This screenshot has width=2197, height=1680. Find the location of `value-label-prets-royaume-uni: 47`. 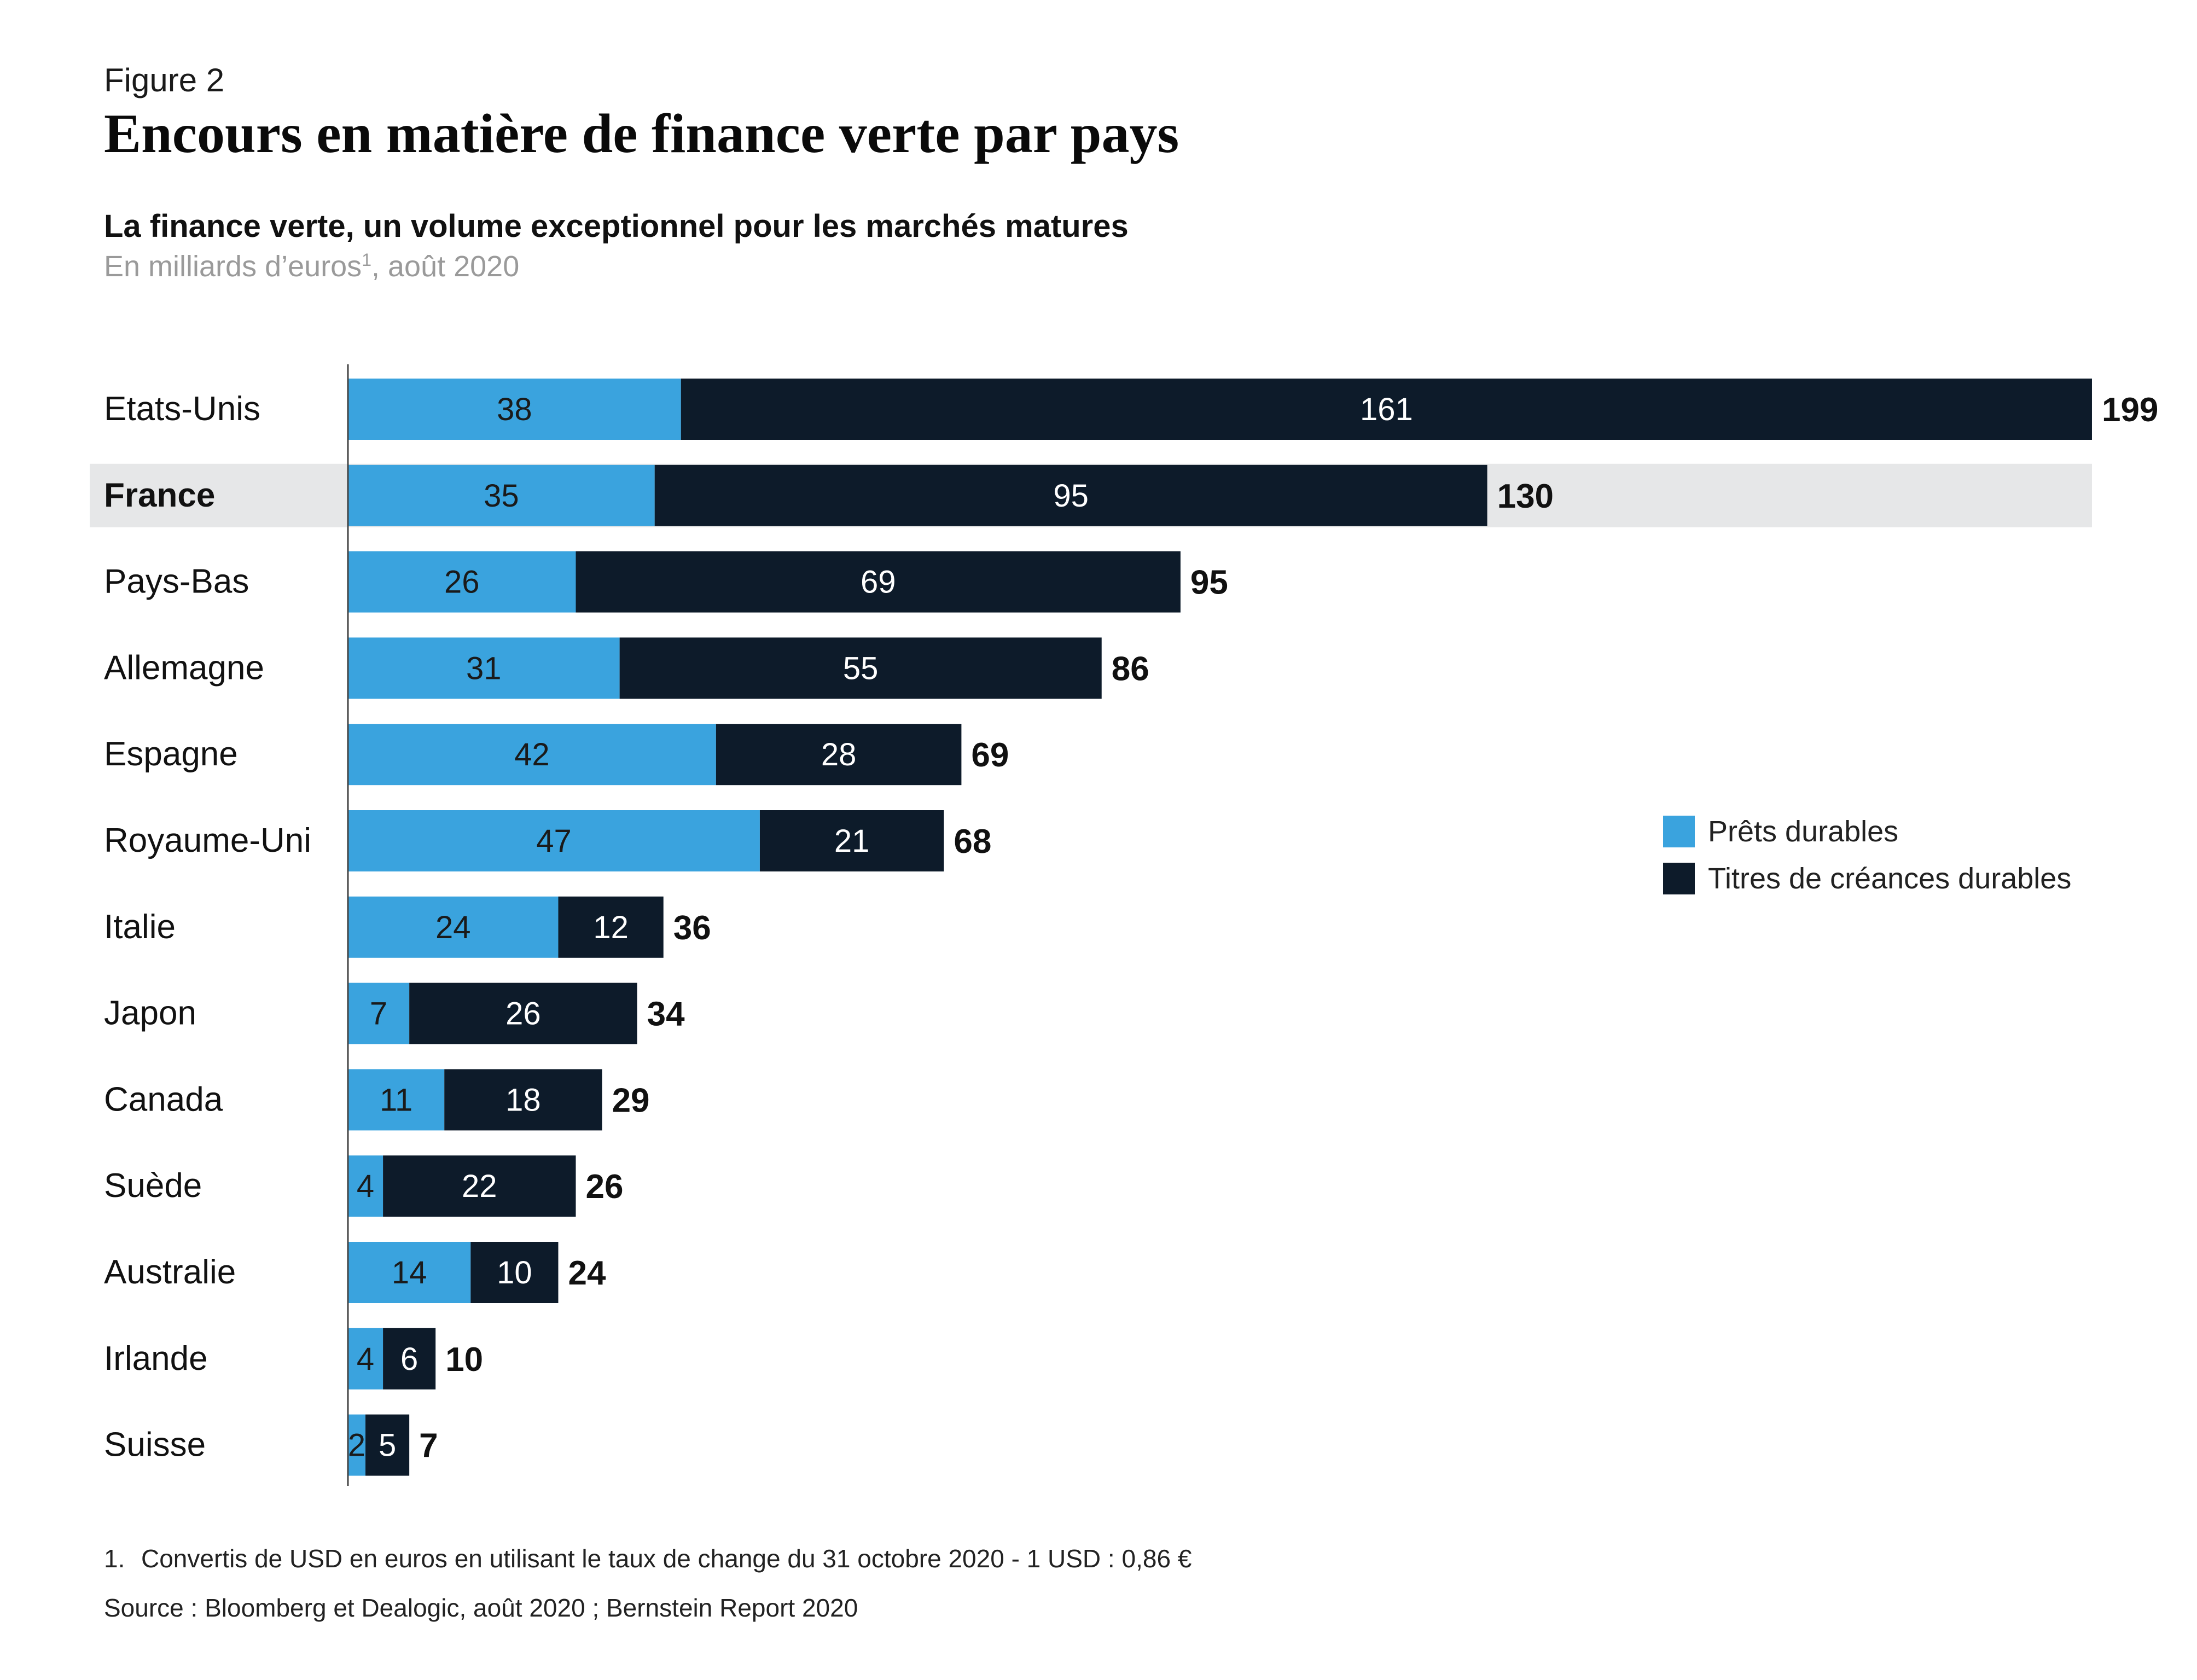

value-label-prets-royaume-uni: 47 is located at coordinates (554, 841).